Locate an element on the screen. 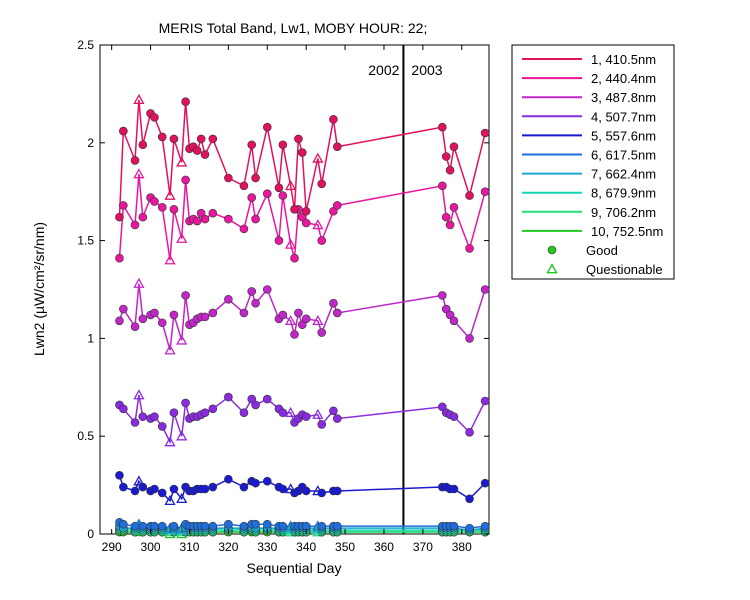 Image resolution: width=750 pixels, height=600 pixels. y-tick-label: 0 is located at coordinates (90, 534).